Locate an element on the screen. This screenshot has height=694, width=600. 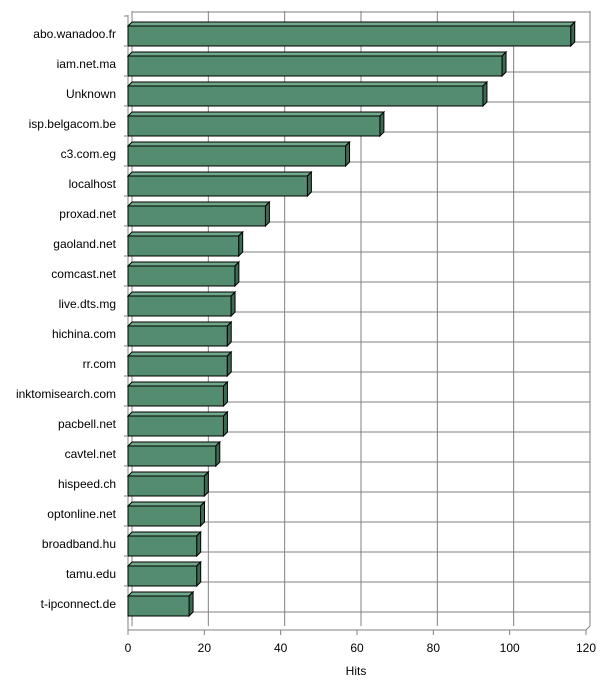
x-axis-title: Hits is located at coordinates (356, 671).